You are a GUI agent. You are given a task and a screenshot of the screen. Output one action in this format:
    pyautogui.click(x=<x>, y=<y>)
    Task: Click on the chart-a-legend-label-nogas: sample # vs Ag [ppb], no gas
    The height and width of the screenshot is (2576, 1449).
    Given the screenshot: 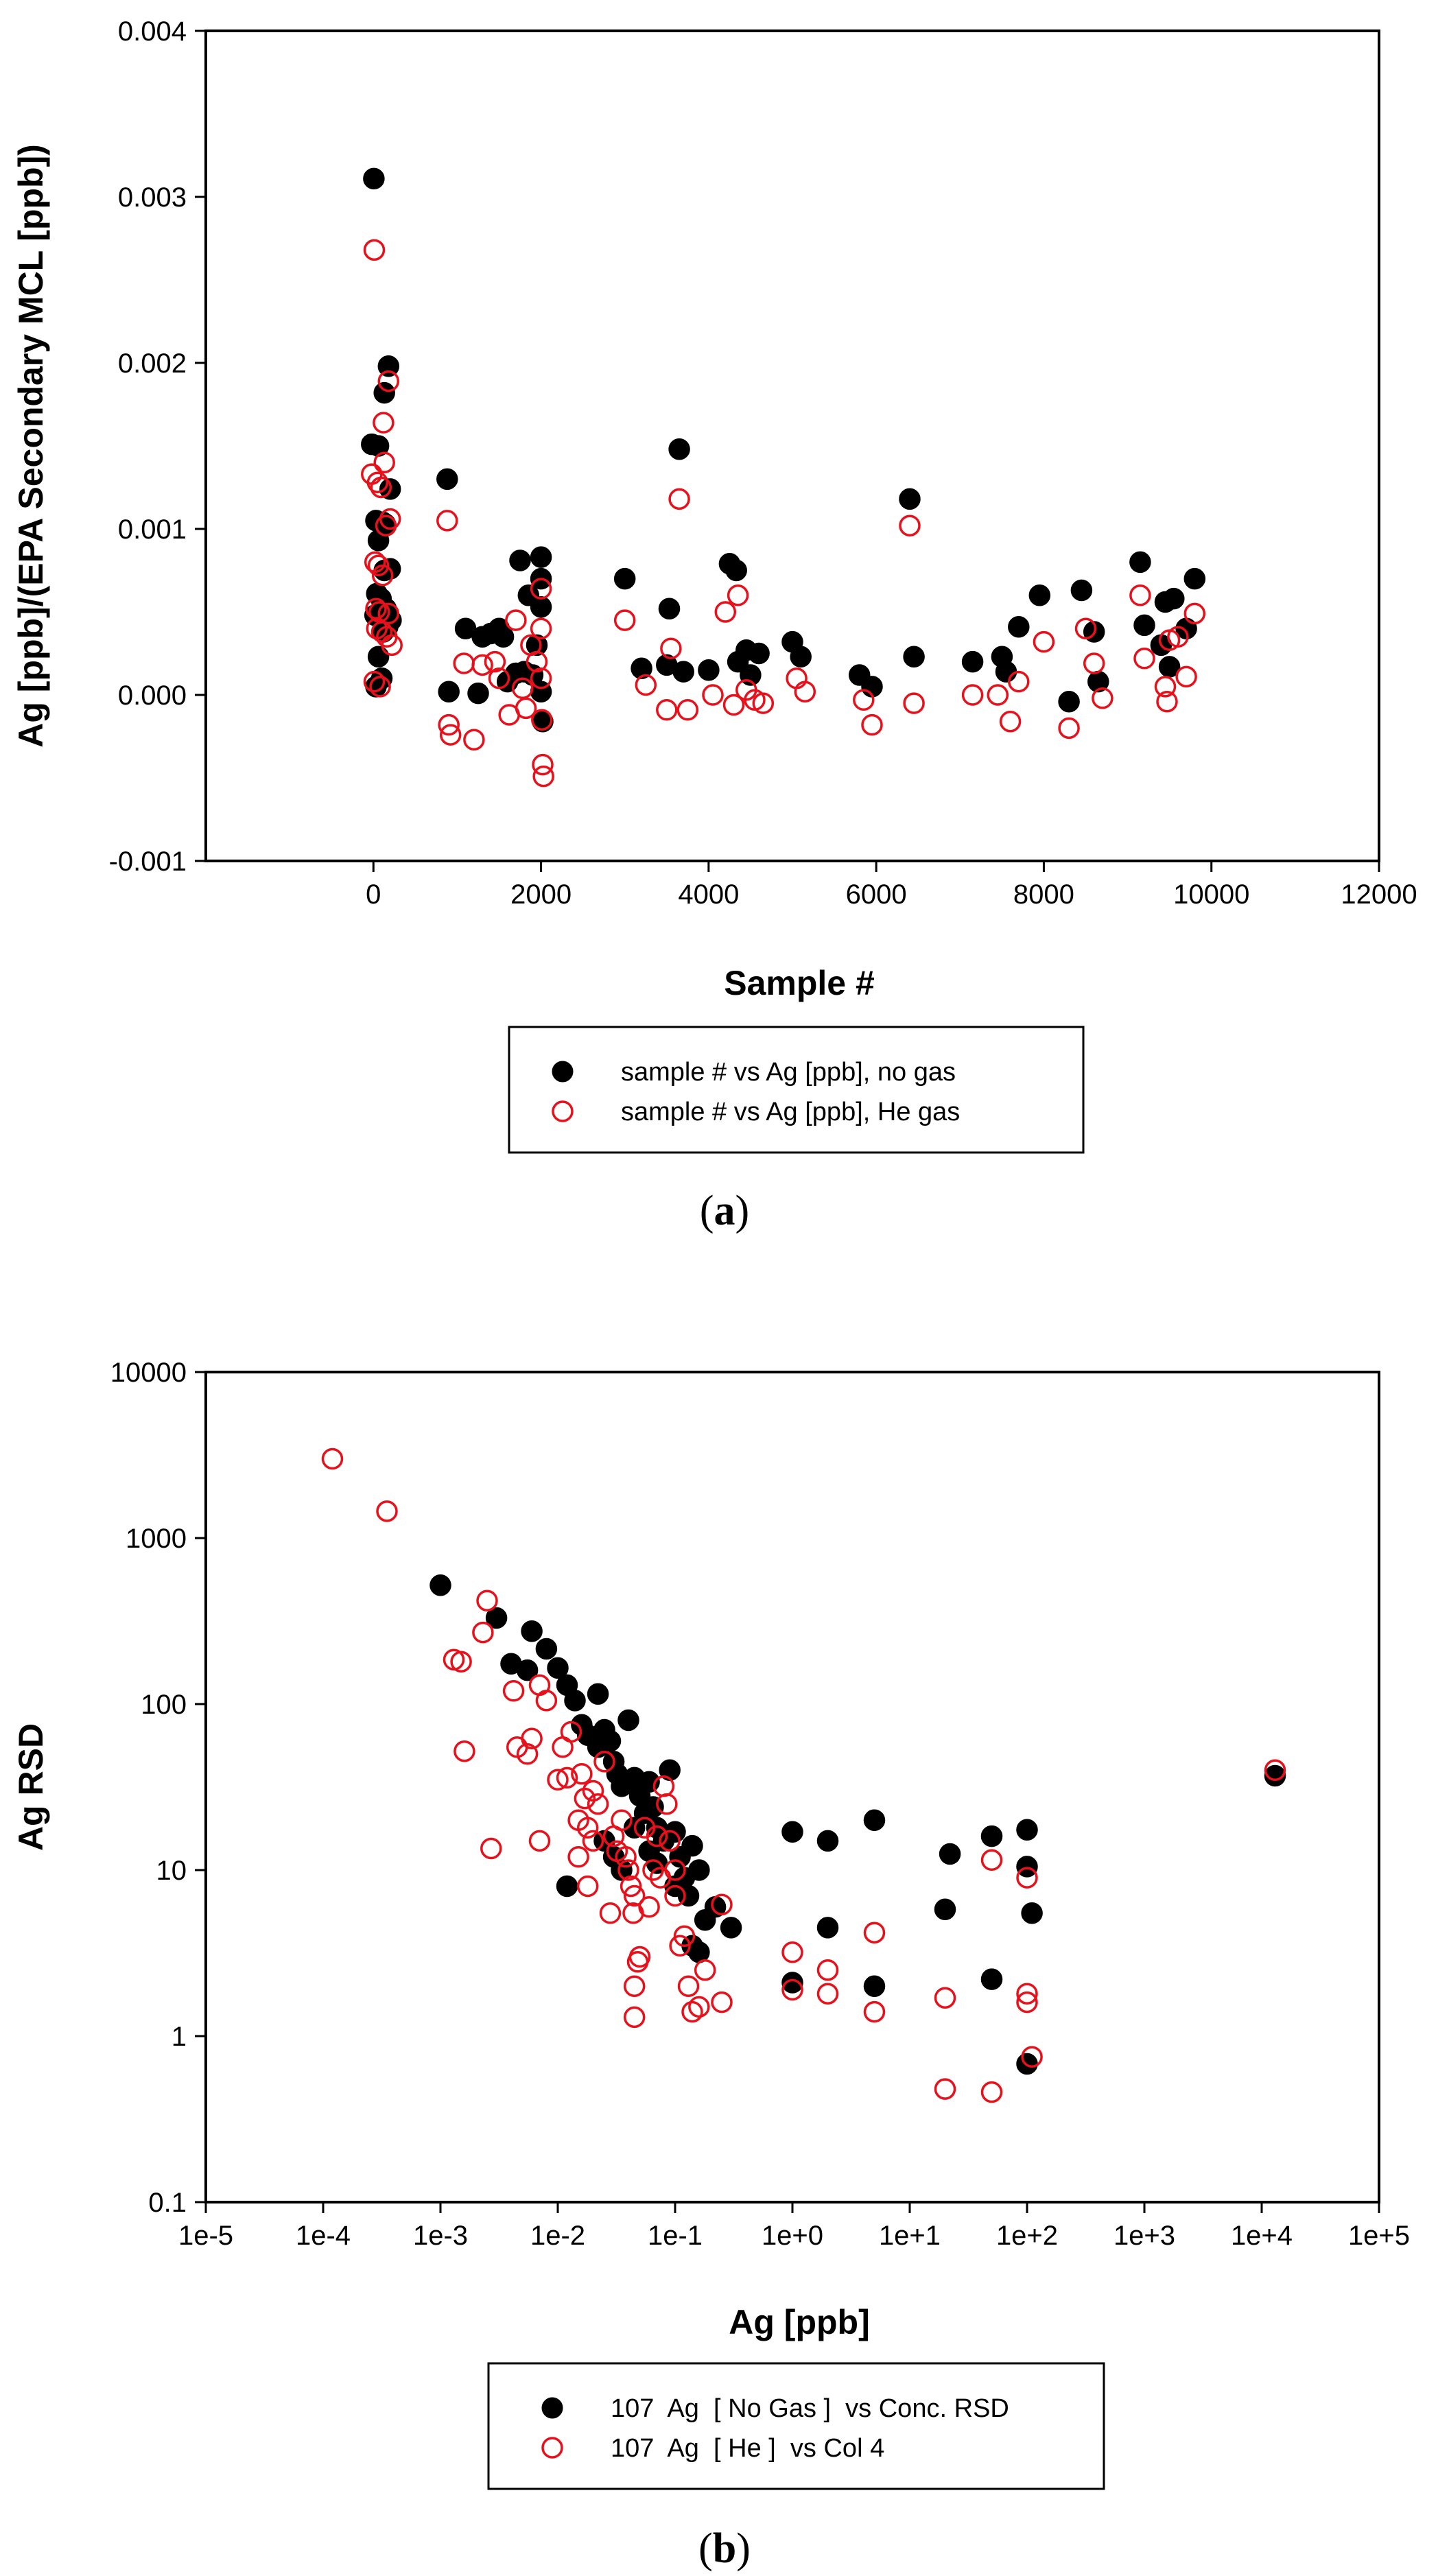 What is the action you would take?
    pyautogui.click(x=788, y=1072)
    